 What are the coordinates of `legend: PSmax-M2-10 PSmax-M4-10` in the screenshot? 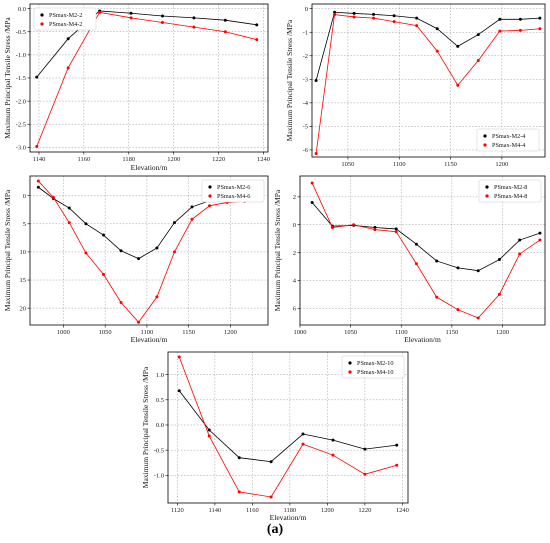 It's located at (373, 367).